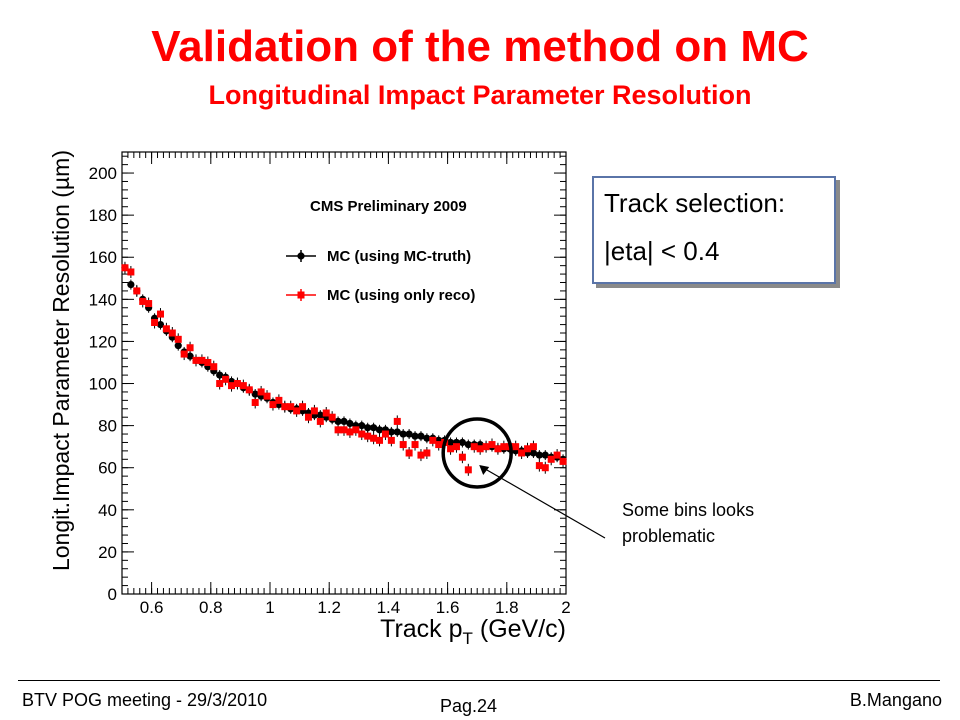 The height and width of the screenshot is (720, 960). I want to click on y-tick-label: 140, so click(103, 299).